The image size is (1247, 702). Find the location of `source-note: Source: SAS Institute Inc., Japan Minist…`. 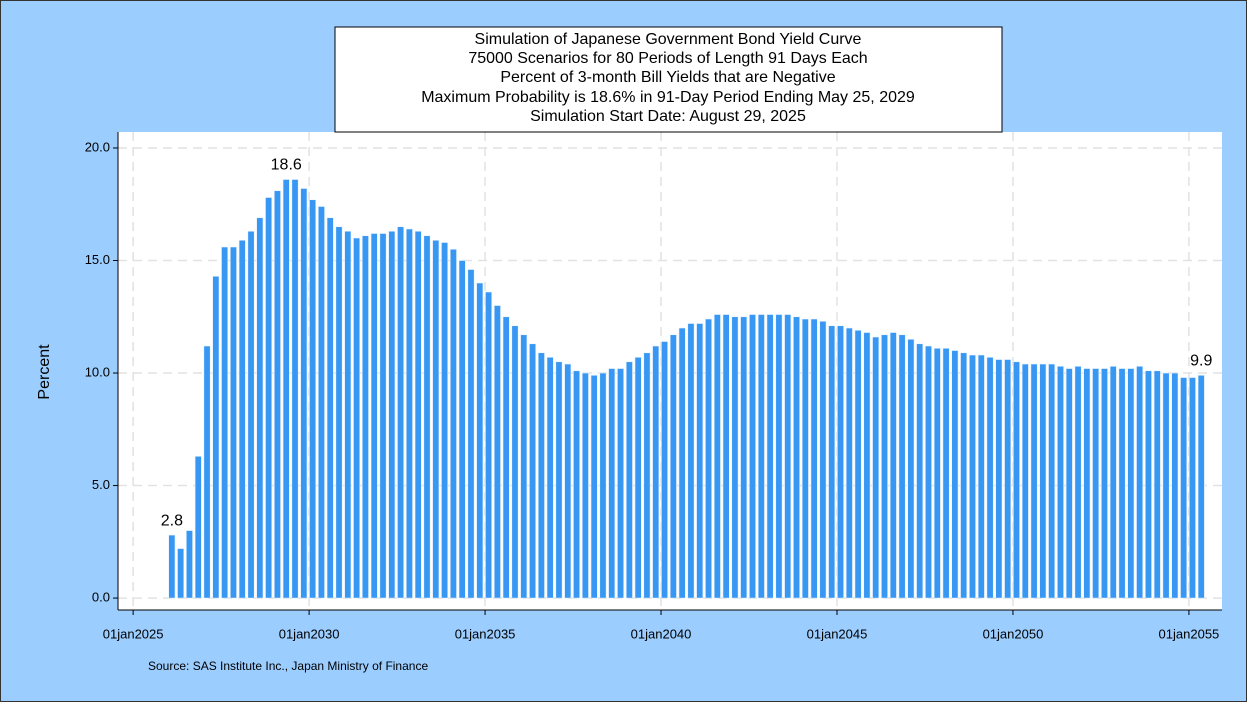

source-note: Source: SAS Institute Inc., Japan Minist… is located at coordinates (288, 666).